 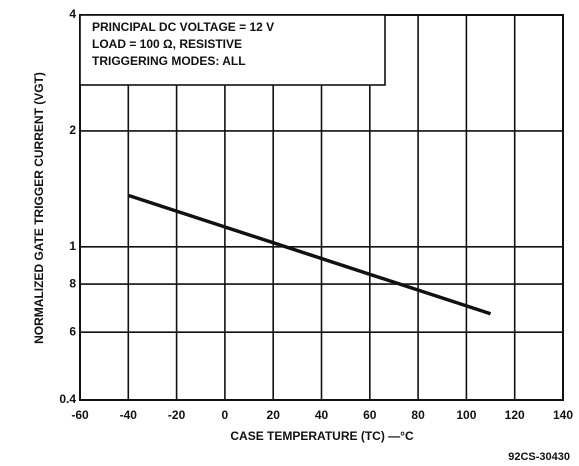 What do you see at coordinates (39, 208) in the screenshot?
I see `y-axis-label: NORMALIZED GATE TRIGGER CURRENT (VGT)` at bounding box center [39, 208].